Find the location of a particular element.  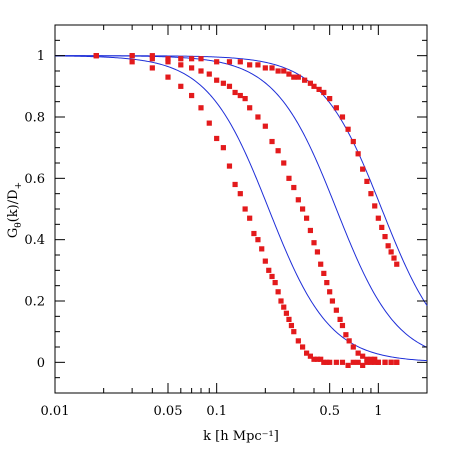

y-axis-label-sub: θ is located at coordinates (19, 224).